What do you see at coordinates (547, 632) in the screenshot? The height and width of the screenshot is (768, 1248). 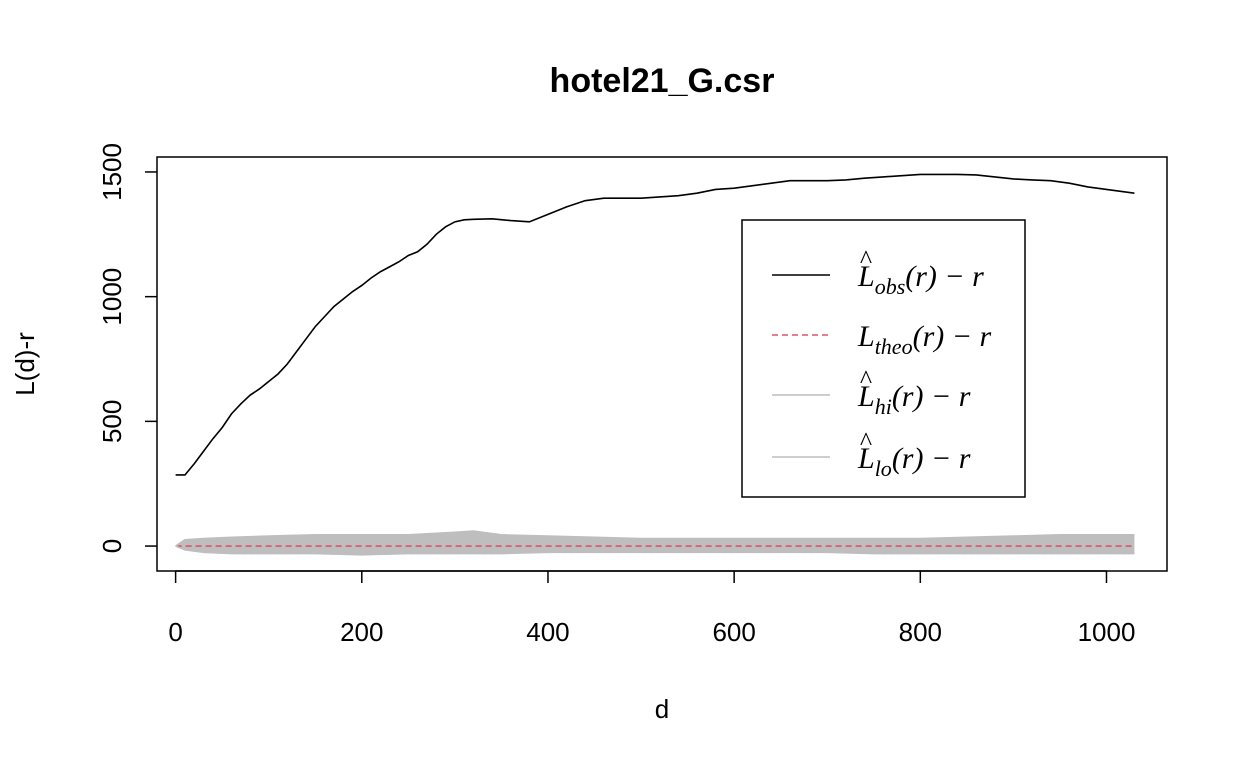 I see `x-tick-label: 400` at bounding box center [547, 632].